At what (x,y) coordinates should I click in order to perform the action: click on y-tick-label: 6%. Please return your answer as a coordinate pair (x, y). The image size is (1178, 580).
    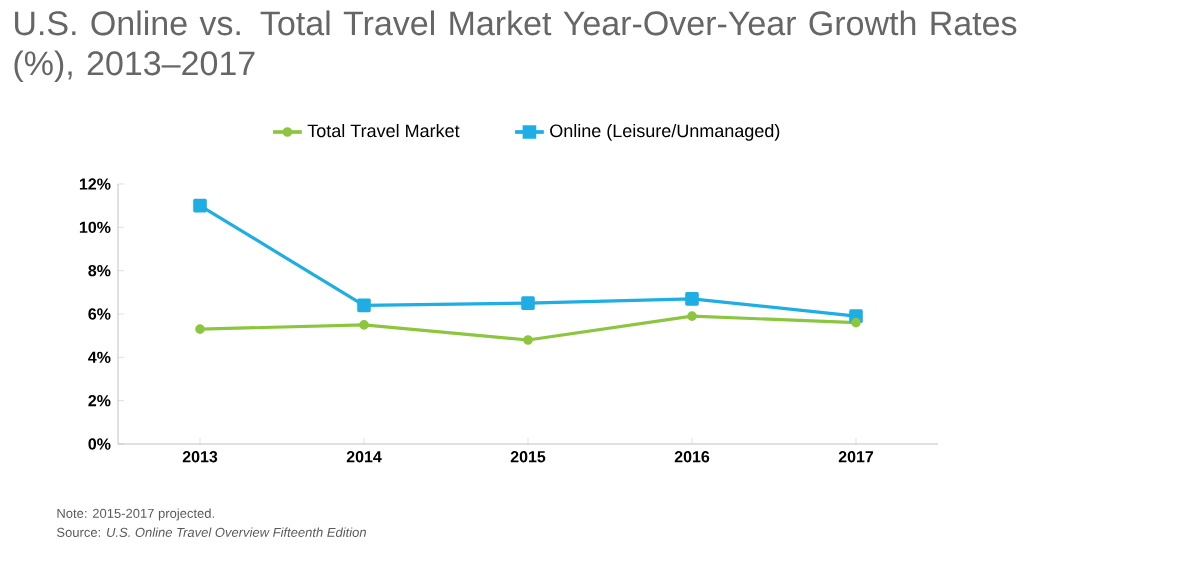
    Looking at the image, I should click on (99, 314).